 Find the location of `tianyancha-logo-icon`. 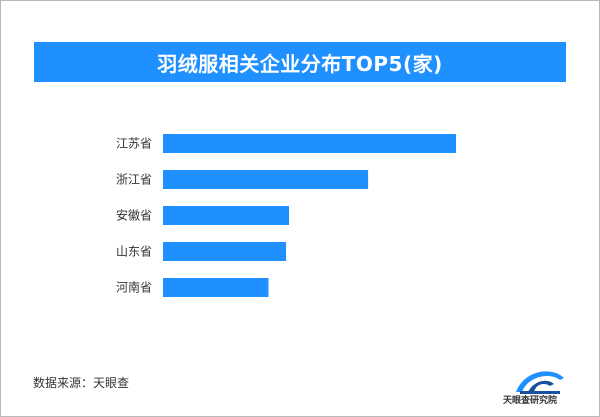

tianyancha-logo-icon is located at coordinates (540, 382).